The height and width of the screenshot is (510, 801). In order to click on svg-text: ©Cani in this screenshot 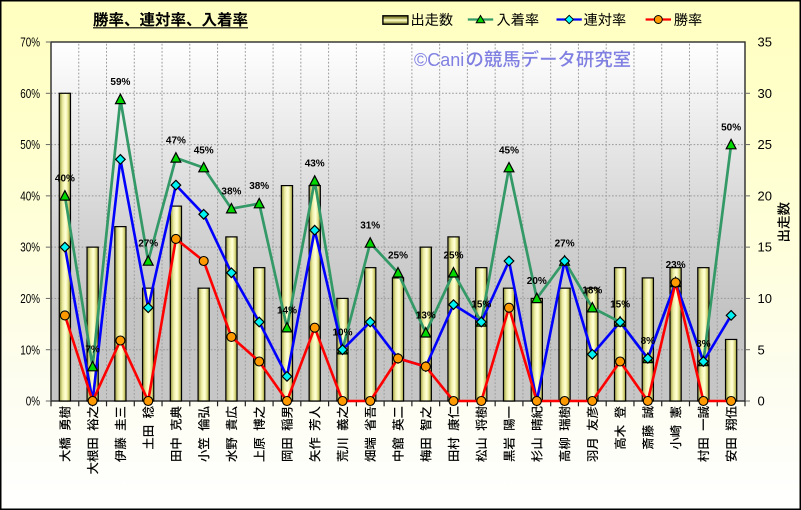, I will do `click(439, 60)`.